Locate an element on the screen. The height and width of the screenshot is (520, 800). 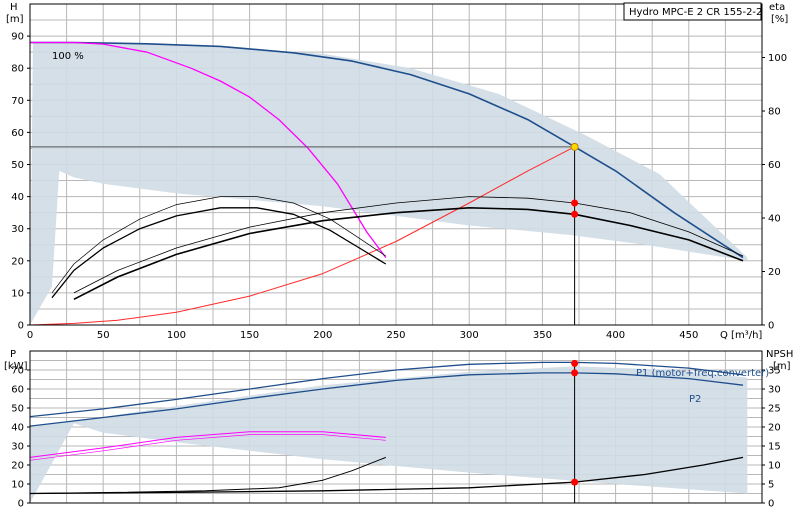
title-box is located at coordinates (692, 11).